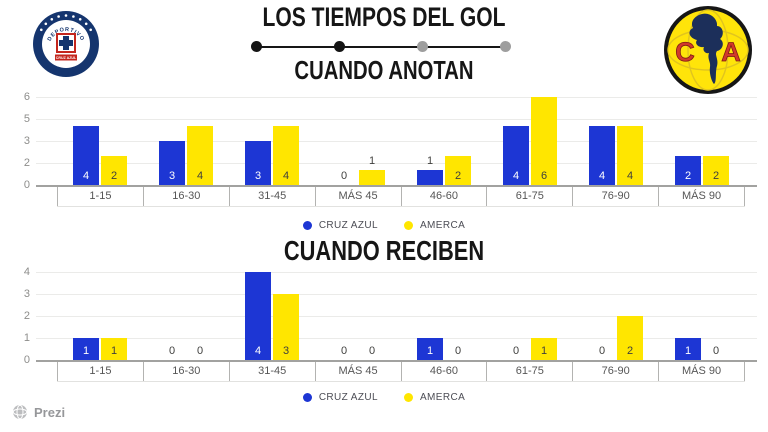  Describe the element at coordinates (50, 412) in the screenshot. I see `prezi-wordmark: Prezi` at that location.